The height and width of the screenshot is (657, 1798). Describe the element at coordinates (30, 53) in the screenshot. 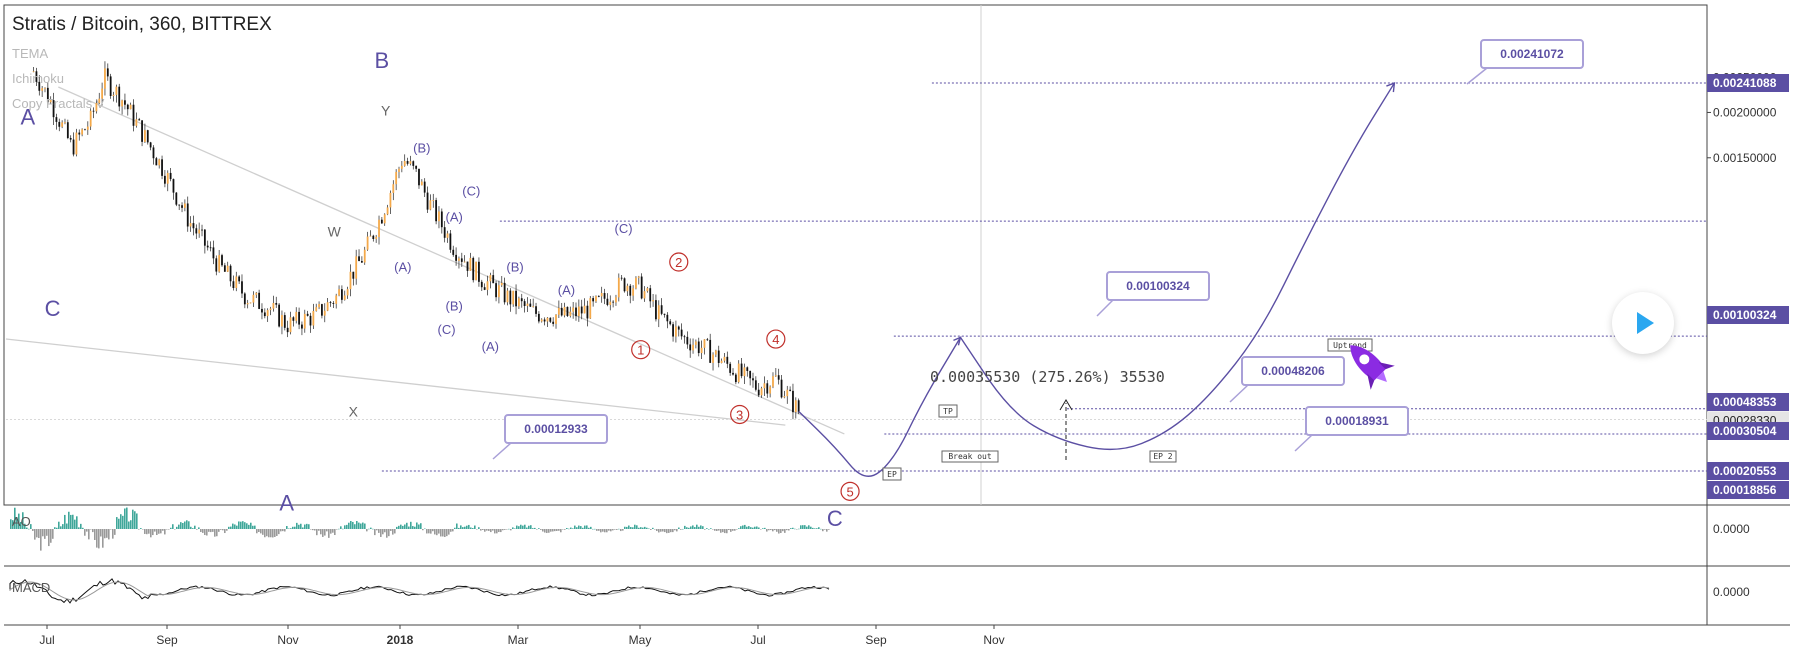

I see `indicator-tema: TEMA` at that location.